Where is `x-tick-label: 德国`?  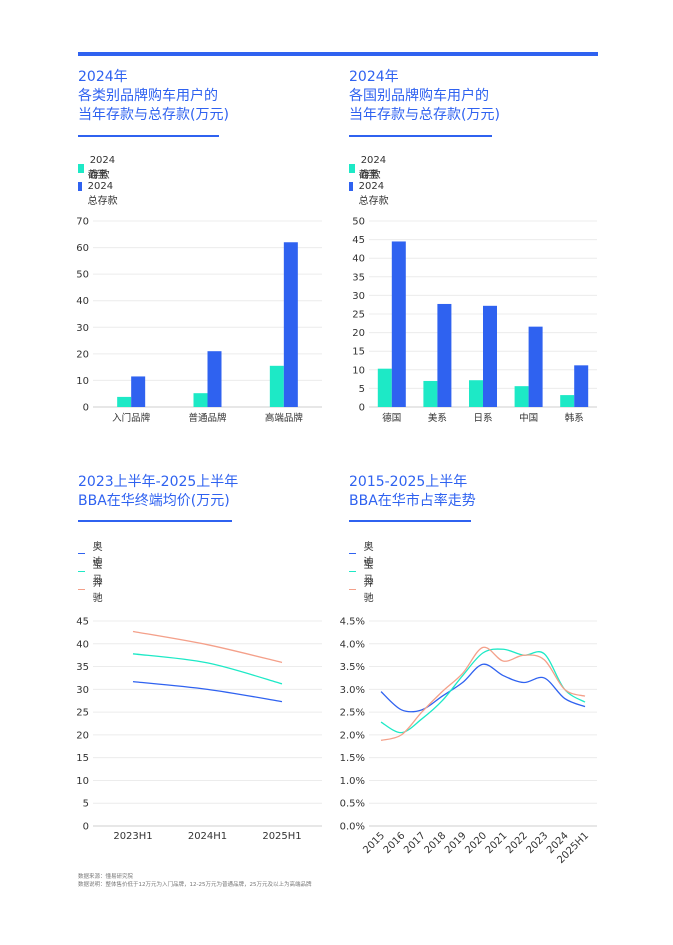 x-tick-label: 德国 is located at coordinates (391, 418).